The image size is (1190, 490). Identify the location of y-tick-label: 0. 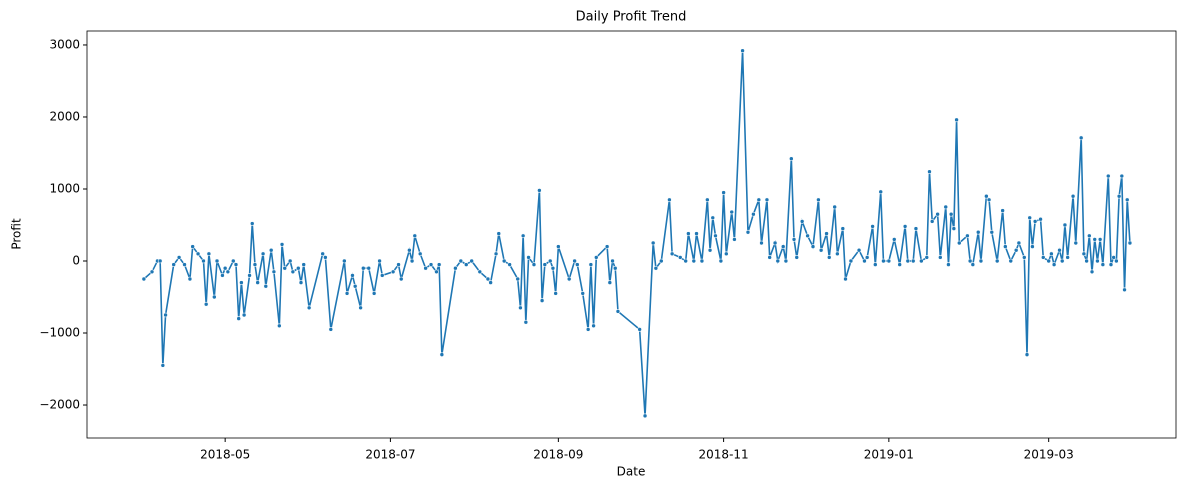
(76, 260).